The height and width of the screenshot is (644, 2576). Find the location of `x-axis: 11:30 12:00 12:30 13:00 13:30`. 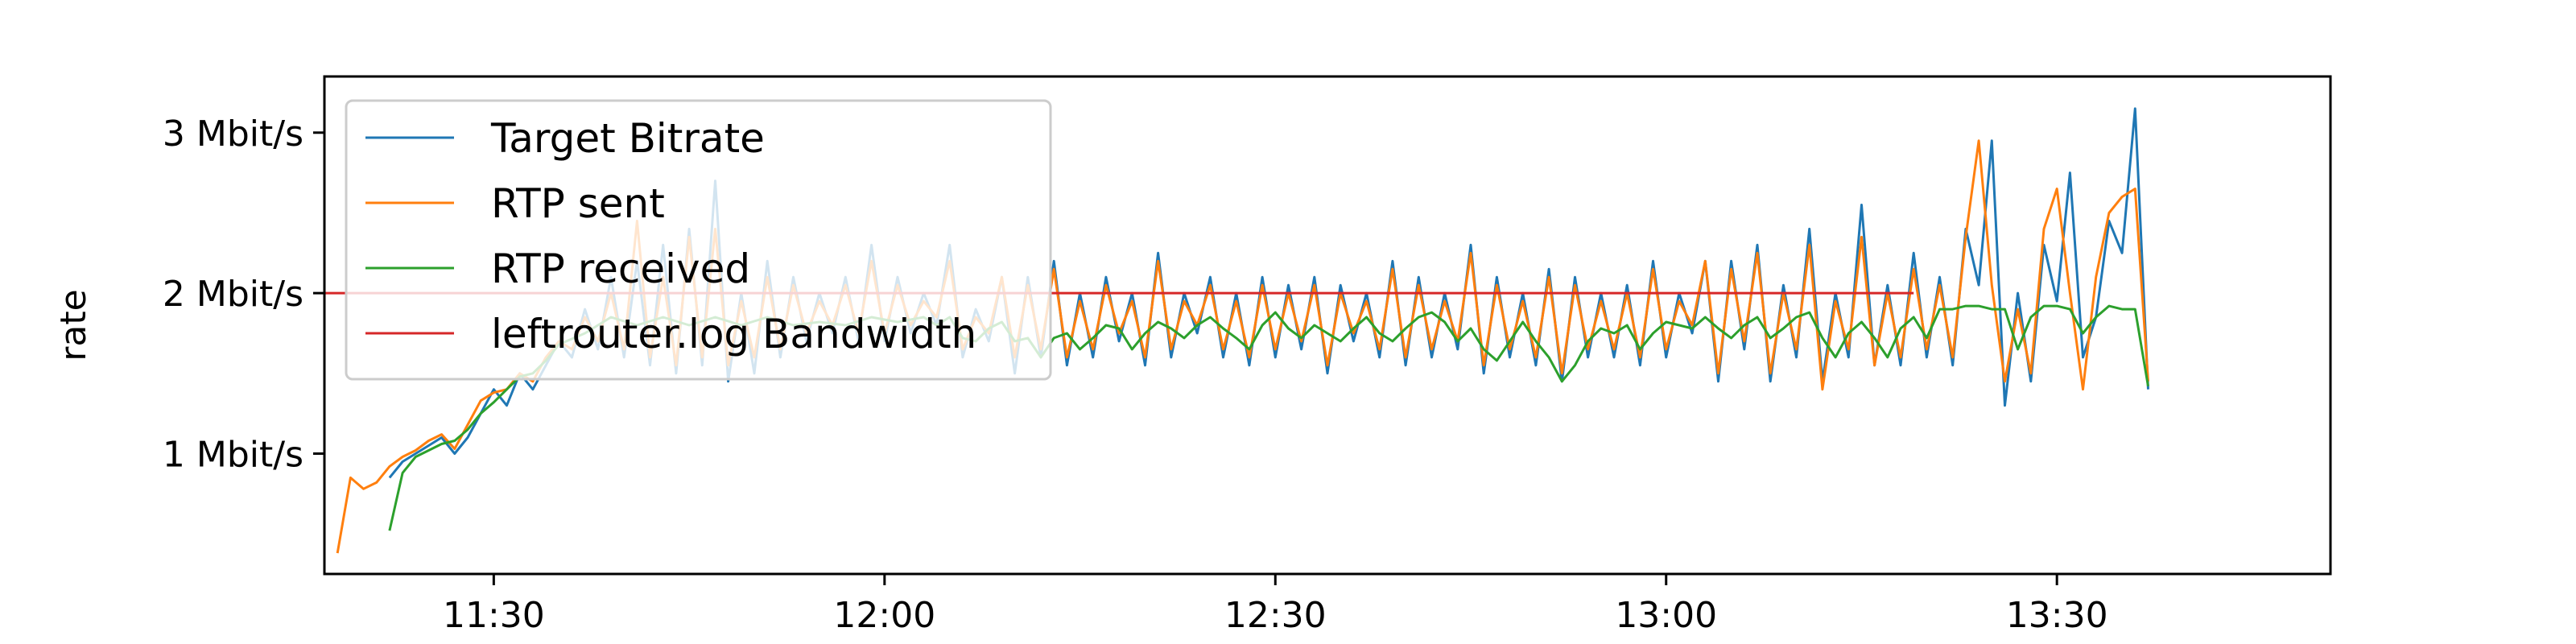

x-axis: 11:30 12:00 12:30 13:00 13:30 is located at coordinates (1275, 605).